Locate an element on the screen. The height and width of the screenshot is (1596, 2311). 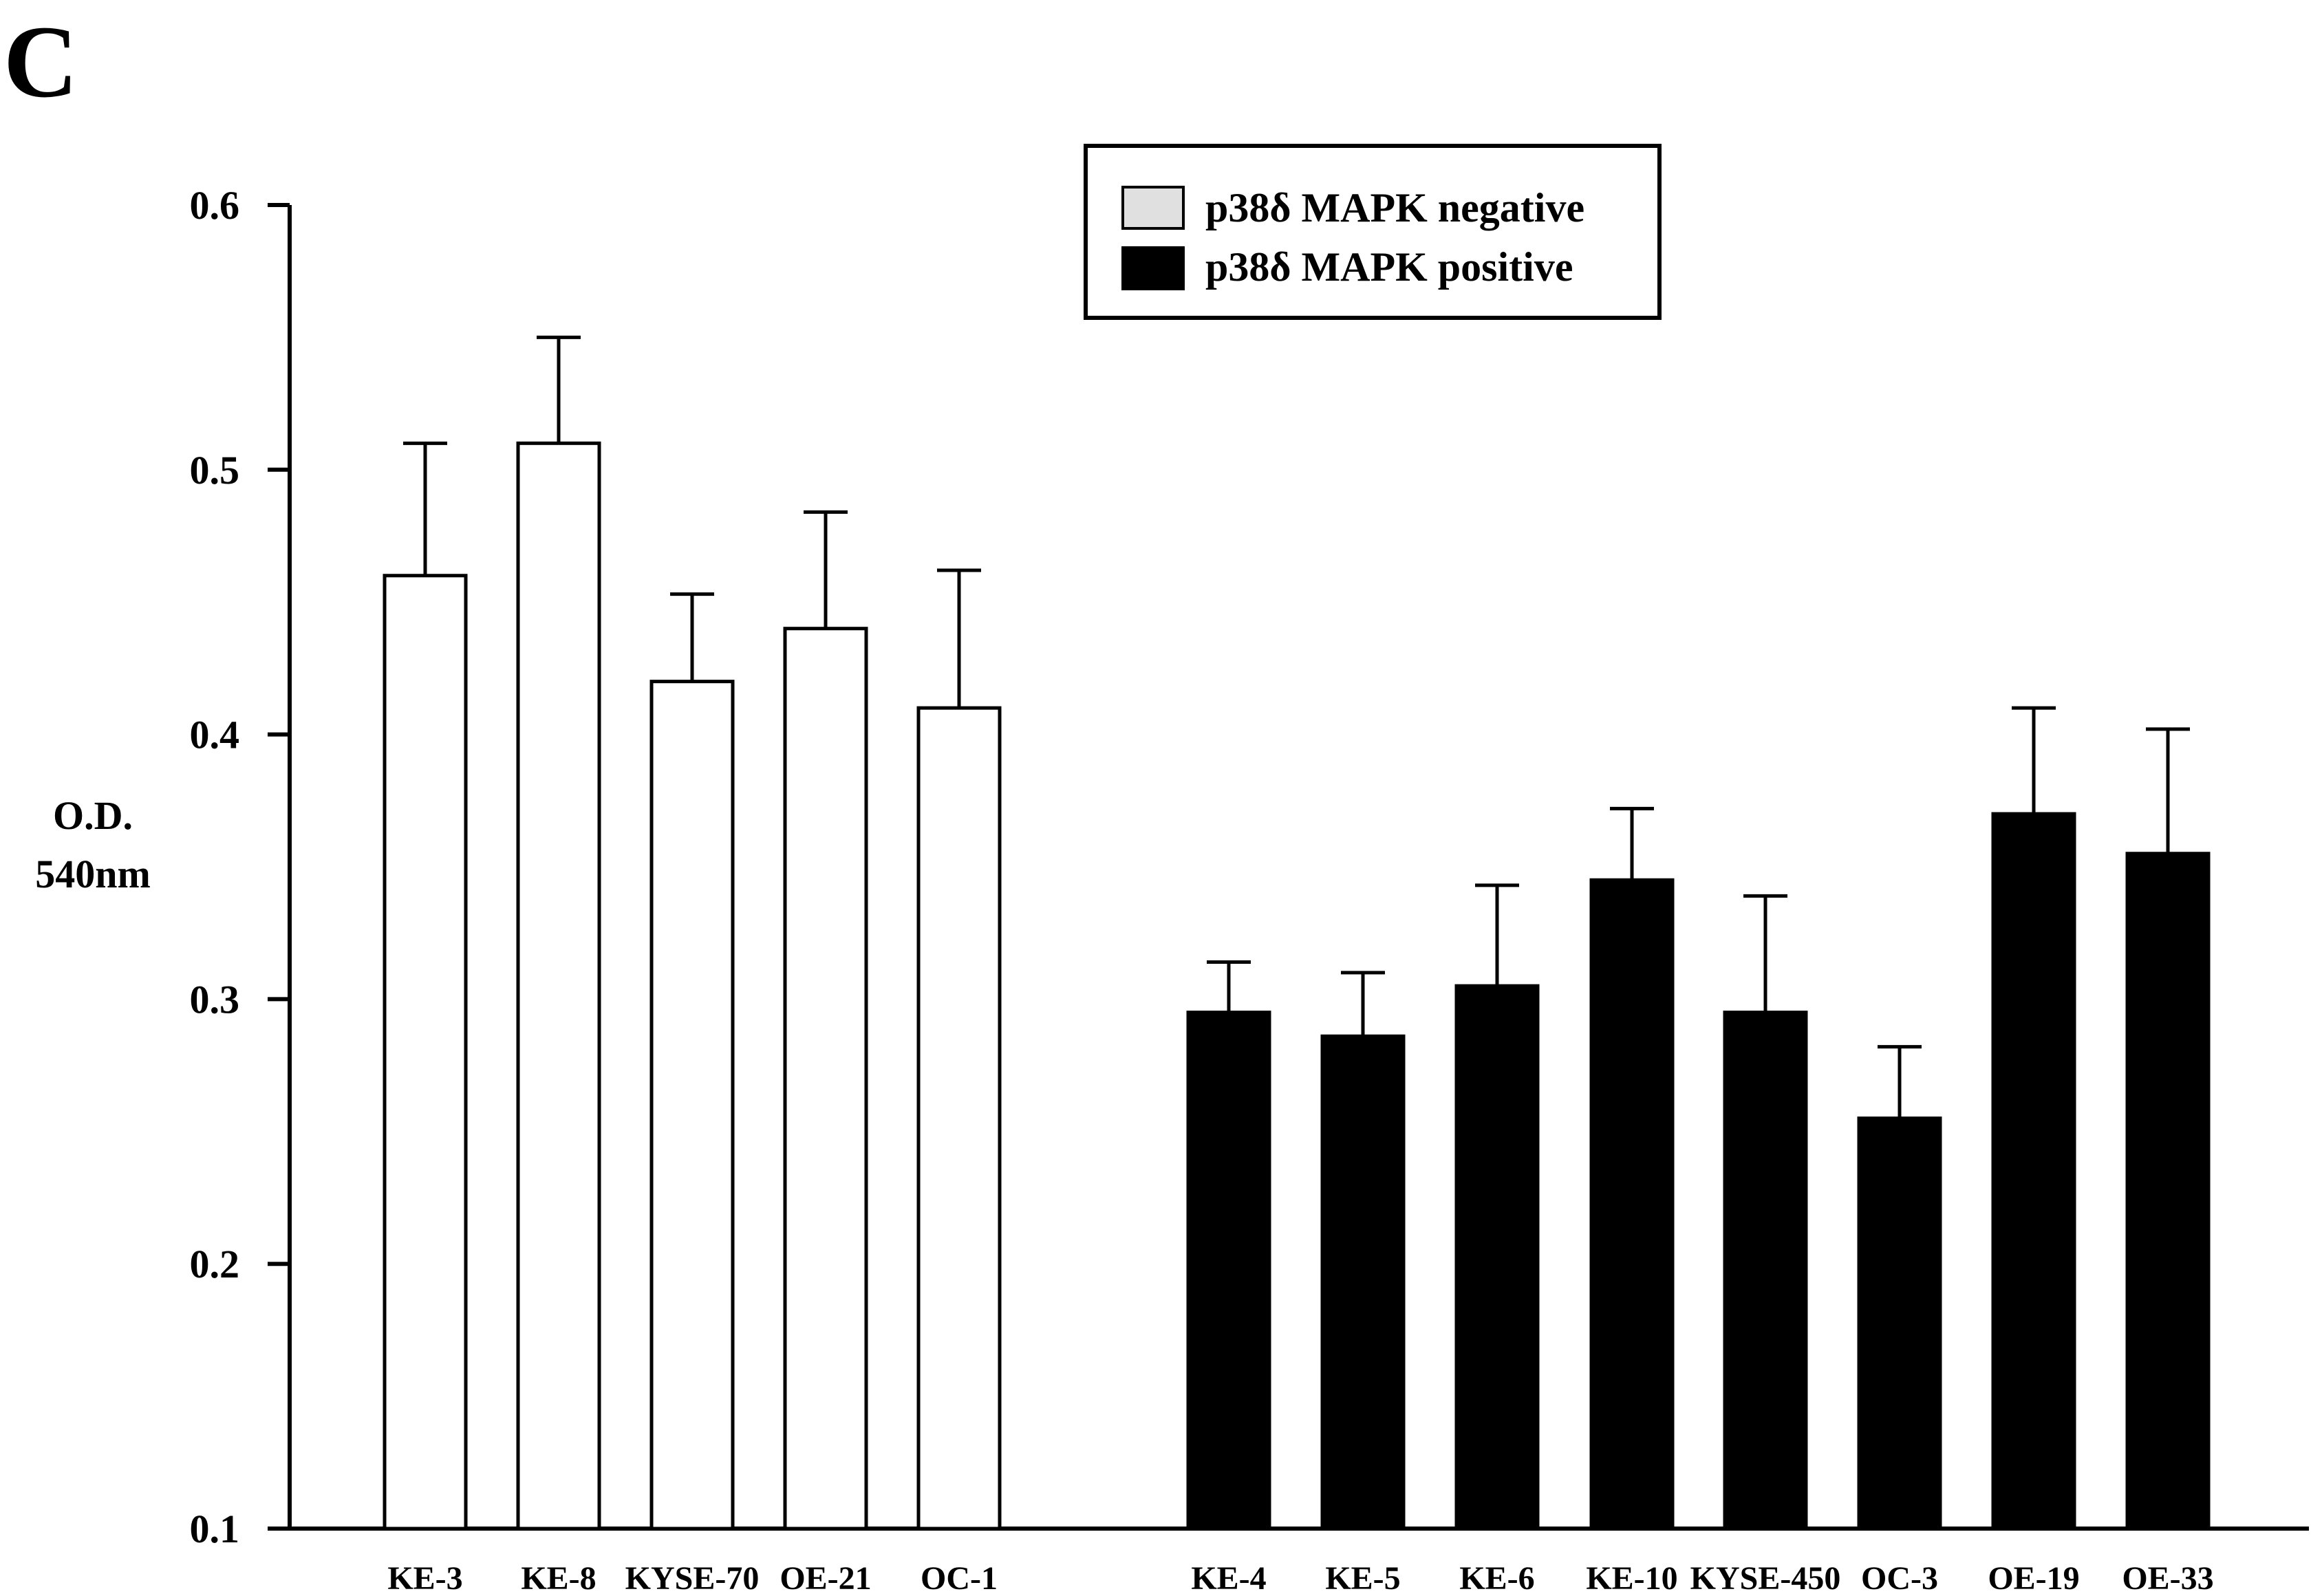
y-ticks: 0.1 0.2 0.3 0.4 0.5 0.6 is located at coordinates (240, 867).